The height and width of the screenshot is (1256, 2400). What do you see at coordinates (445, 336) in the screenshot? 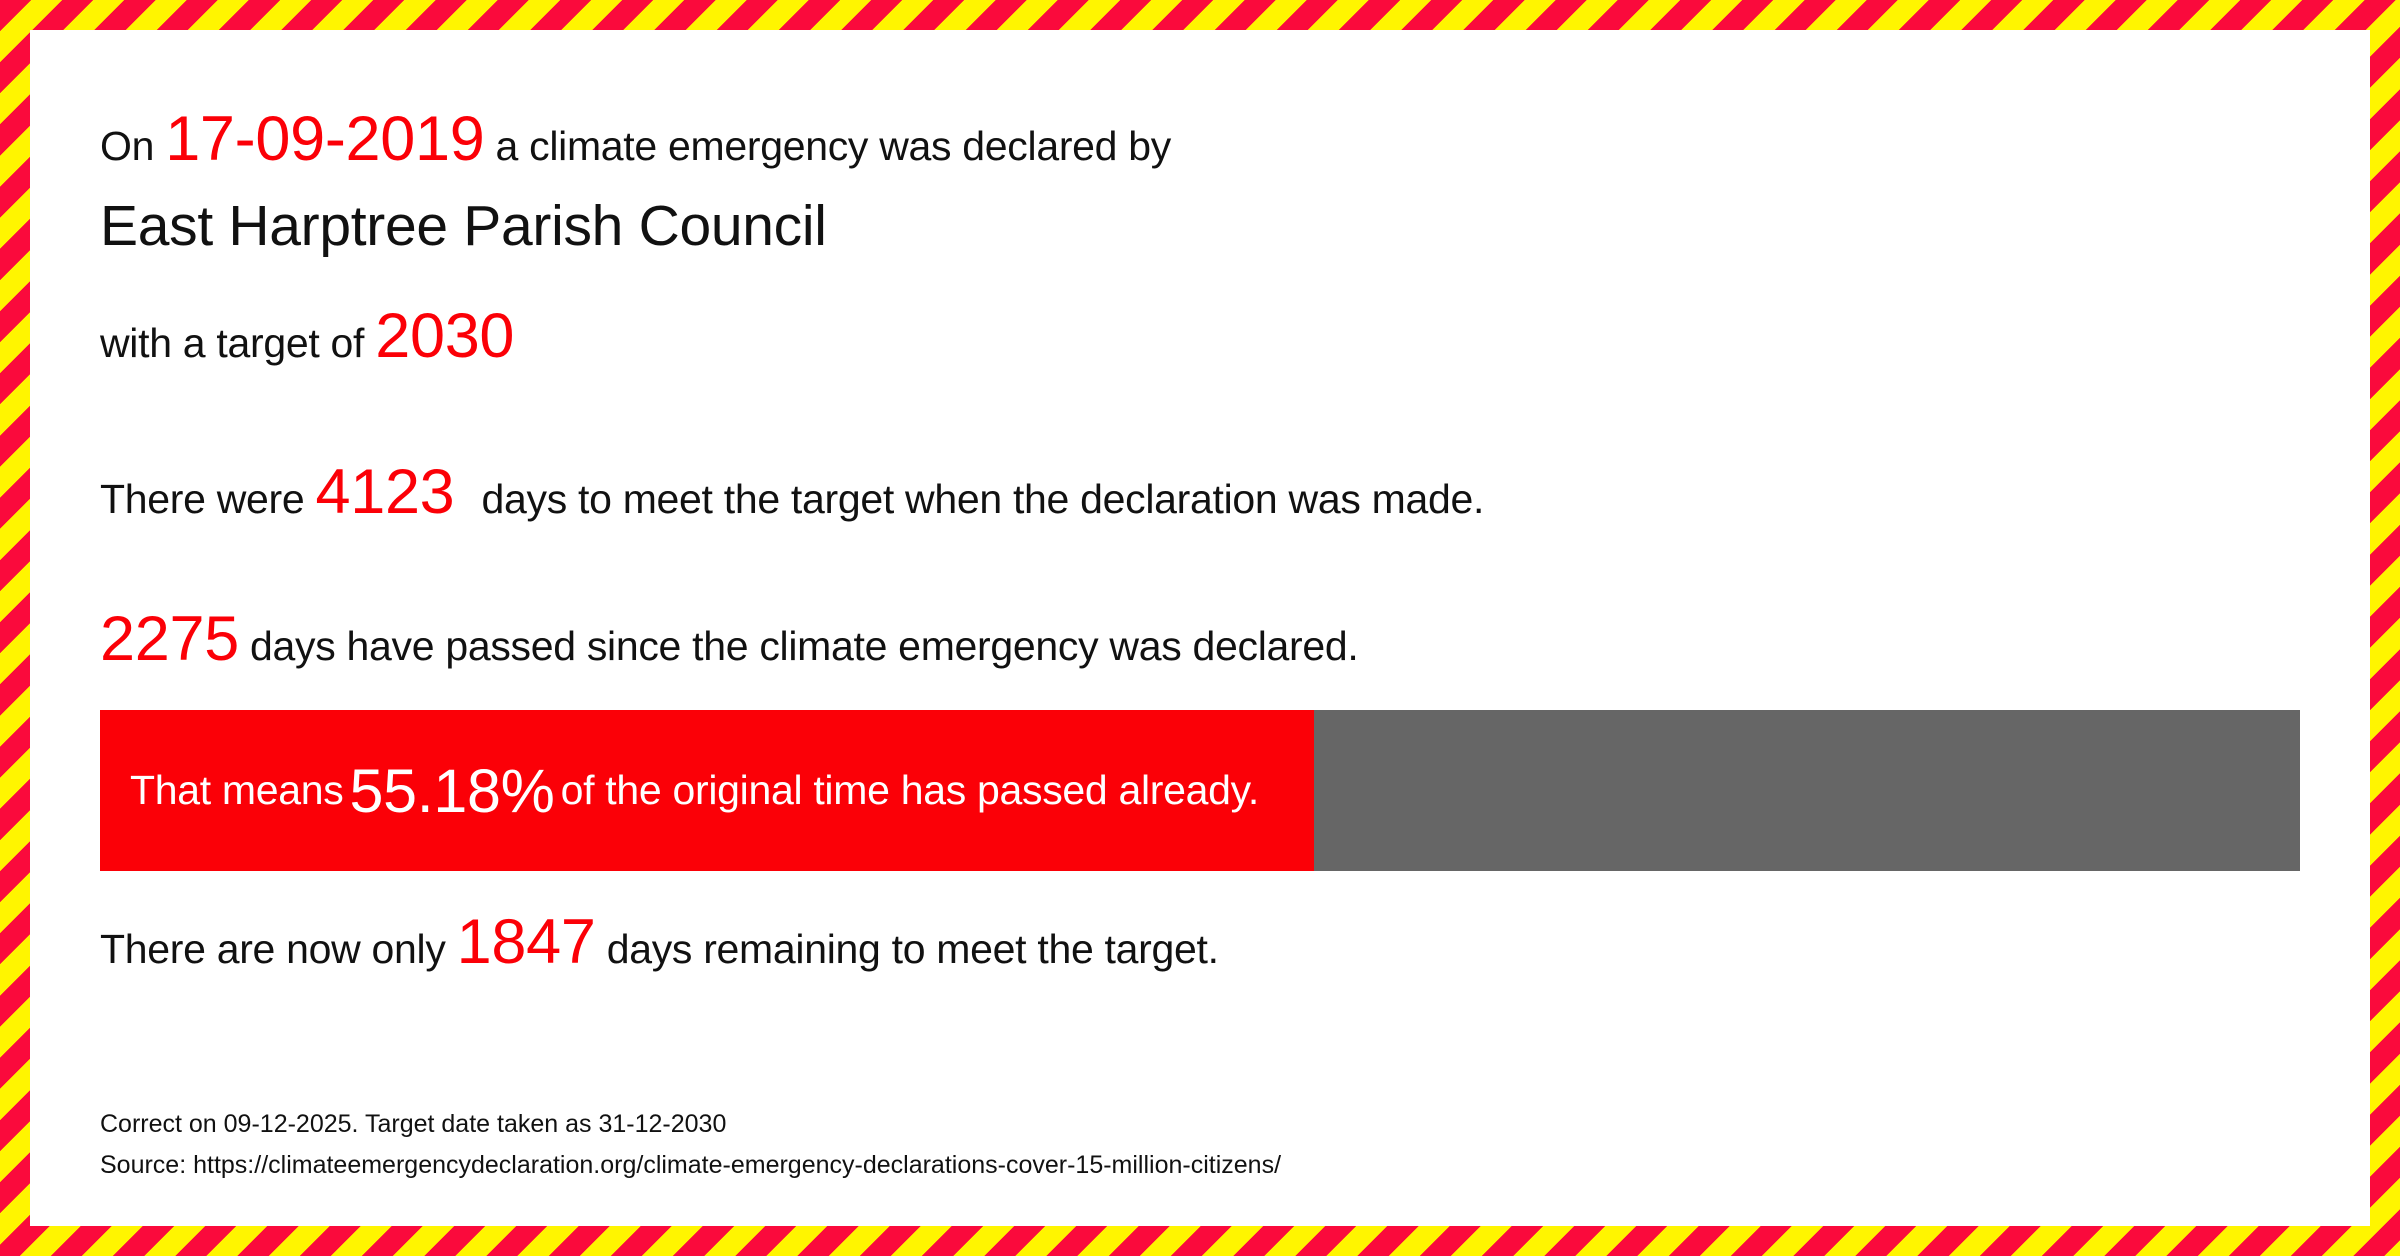
I see `target-year: 2030` at bounding box center [445, 336].